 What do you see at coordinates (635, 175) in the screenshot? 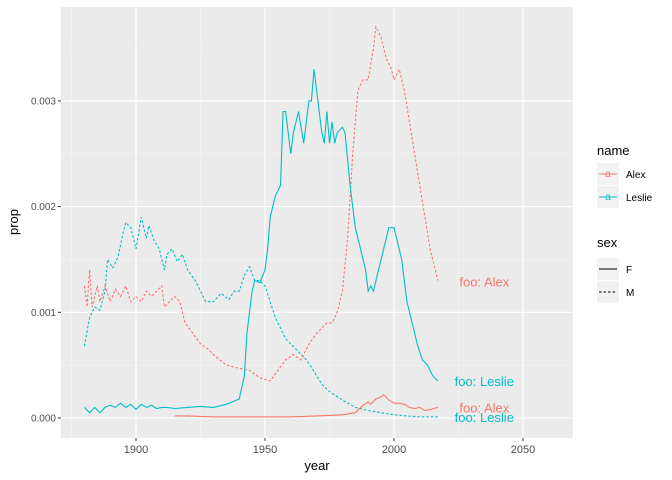
I see `legend-label: Alex` at bounding box center [635, 175].